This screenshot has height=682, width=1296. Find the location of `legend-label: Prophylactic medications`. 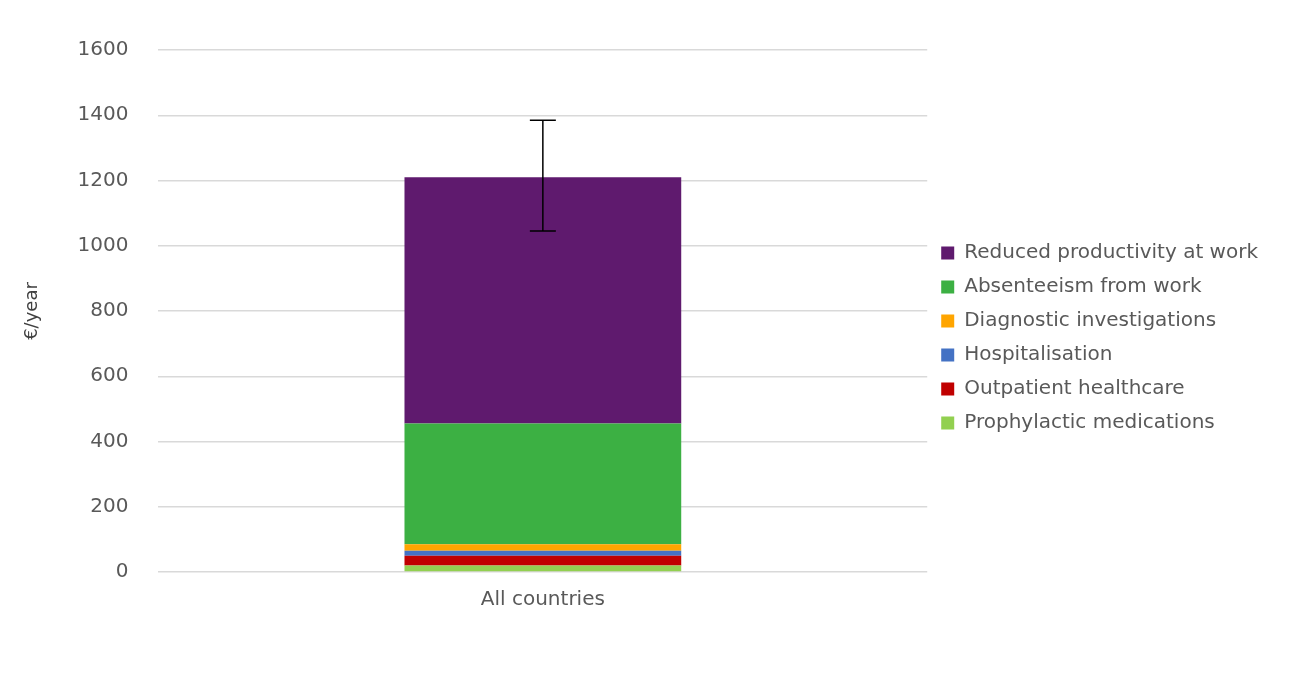

legend-label: Prophylactic medications is located at coordinates (1089, 421).